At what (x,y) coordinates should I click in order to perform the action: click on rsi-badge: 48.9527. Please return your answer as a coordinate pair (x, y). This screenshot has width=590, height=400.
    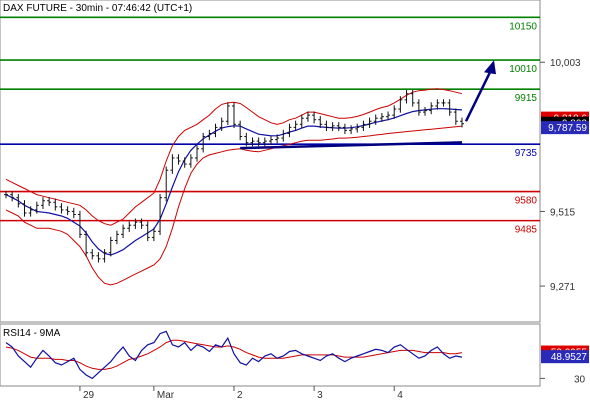
    Looking at the image, I should click on (565, 357).